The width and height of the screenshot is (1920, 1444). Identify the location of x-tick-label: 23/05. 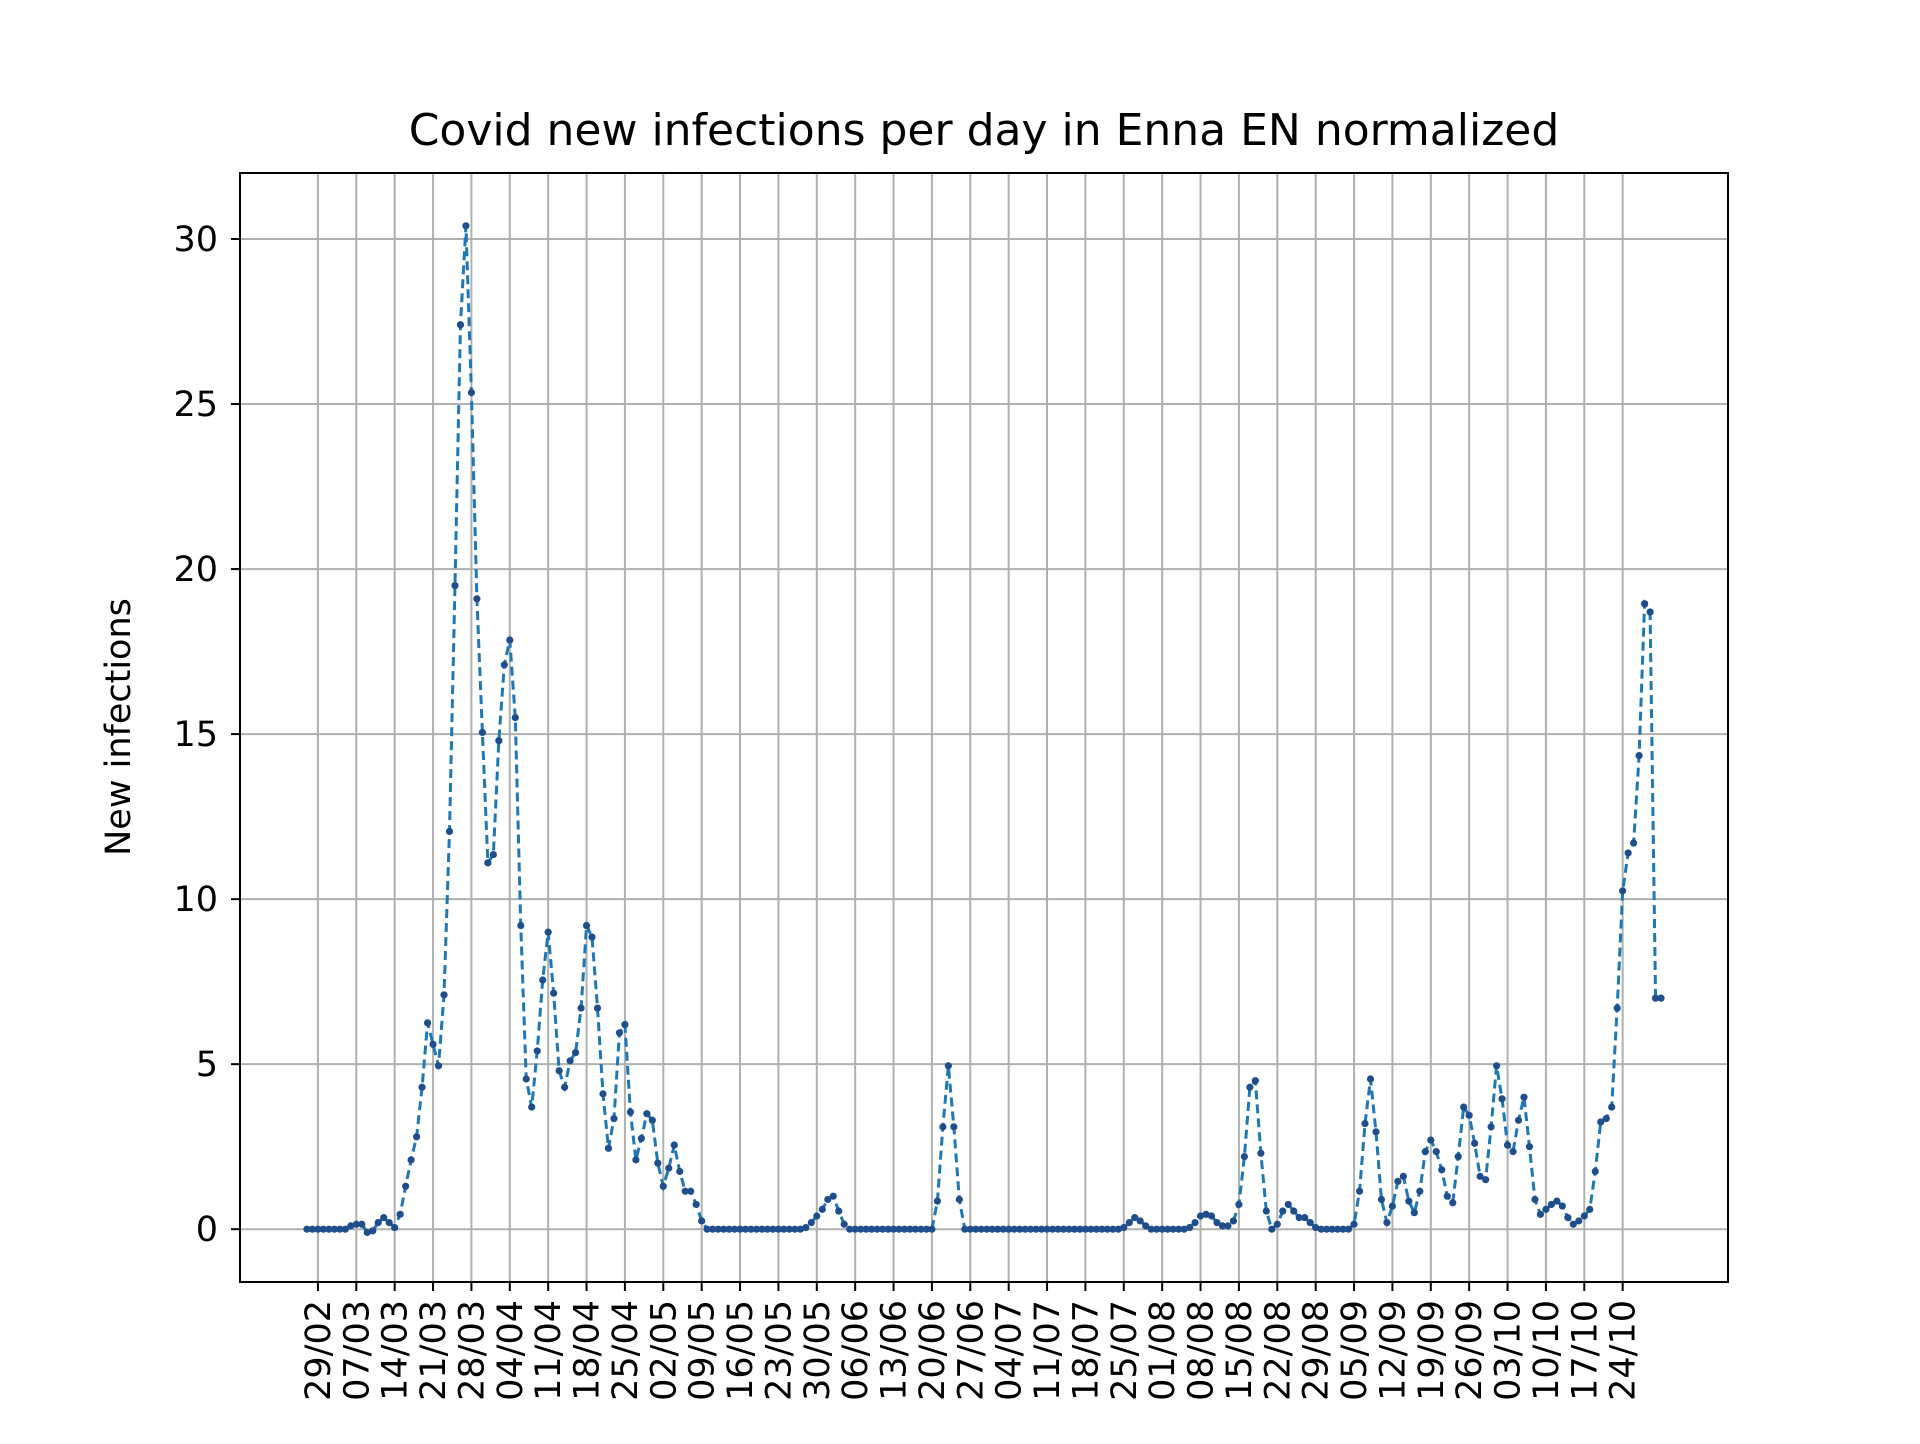
(779, 1350).